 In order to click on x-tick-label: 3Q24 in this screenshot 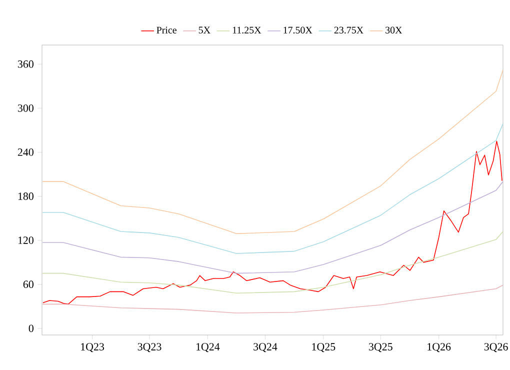, I will do `click(266, 347)`.